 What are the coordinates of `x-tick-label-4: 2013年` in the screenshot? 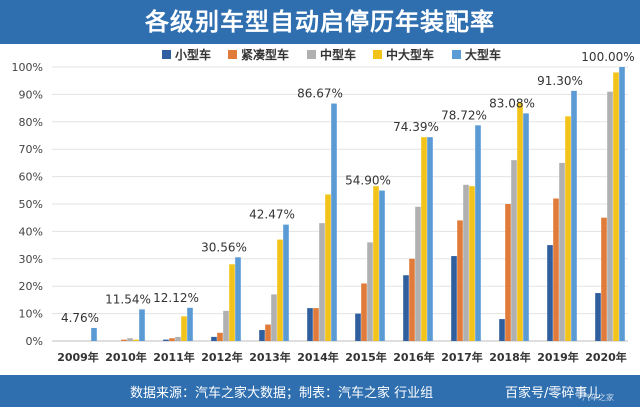 It's located at (270, 357).